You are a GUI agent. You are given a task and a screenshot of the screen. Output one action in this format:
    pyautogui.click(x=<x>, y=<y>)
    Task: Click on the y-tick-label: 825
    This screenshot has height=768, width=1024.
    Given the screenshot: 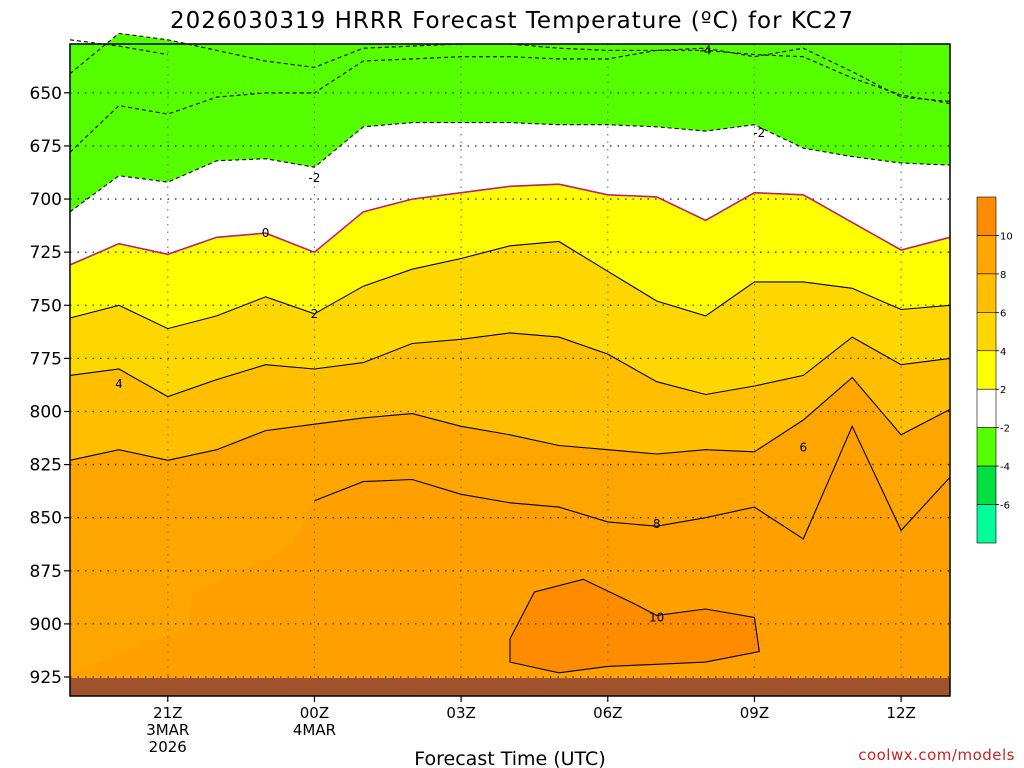 What is the action you would take?
    pyautogui.click(x=46, y=466)
    